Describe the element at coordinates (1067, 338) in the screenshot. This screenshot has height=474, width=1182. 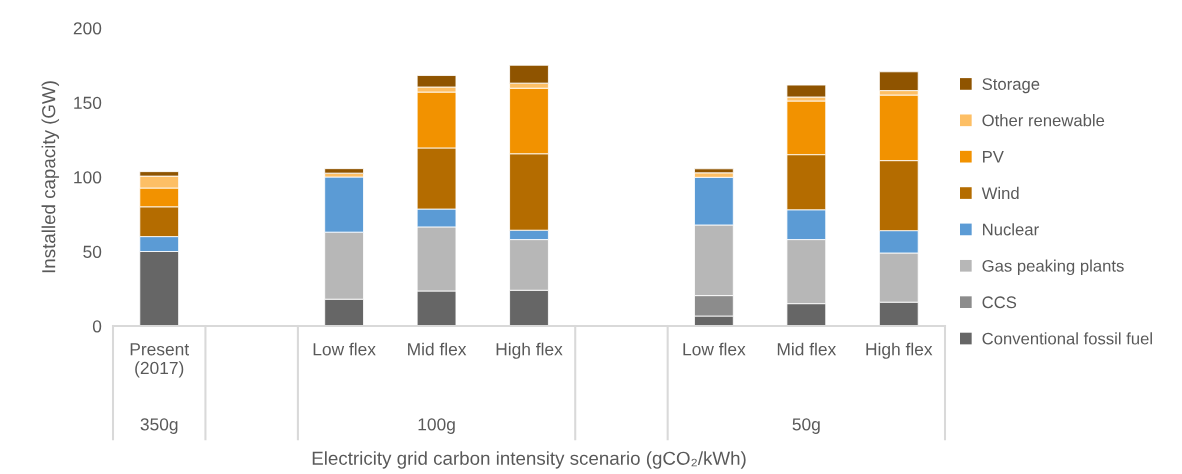
I see `legend-label: Conventional fossil fuel` at that location.